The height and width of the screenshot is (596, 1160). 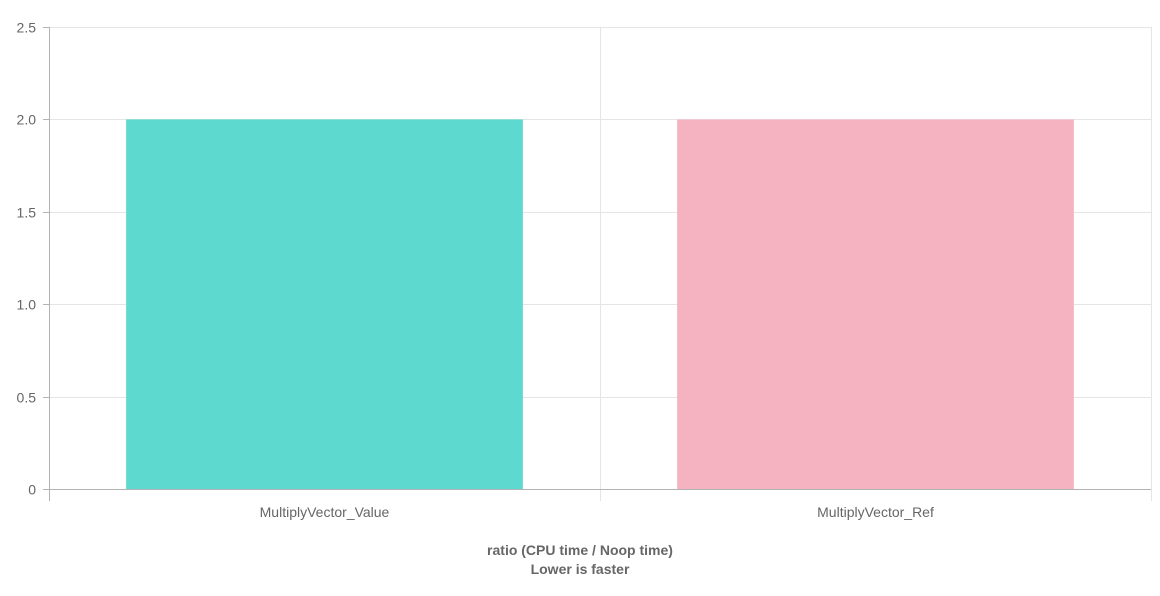 I want to click on y-axis-tick-labels: 0 0.5 1.0 1.5 2.0 2.5, so click(x=27, y=259).